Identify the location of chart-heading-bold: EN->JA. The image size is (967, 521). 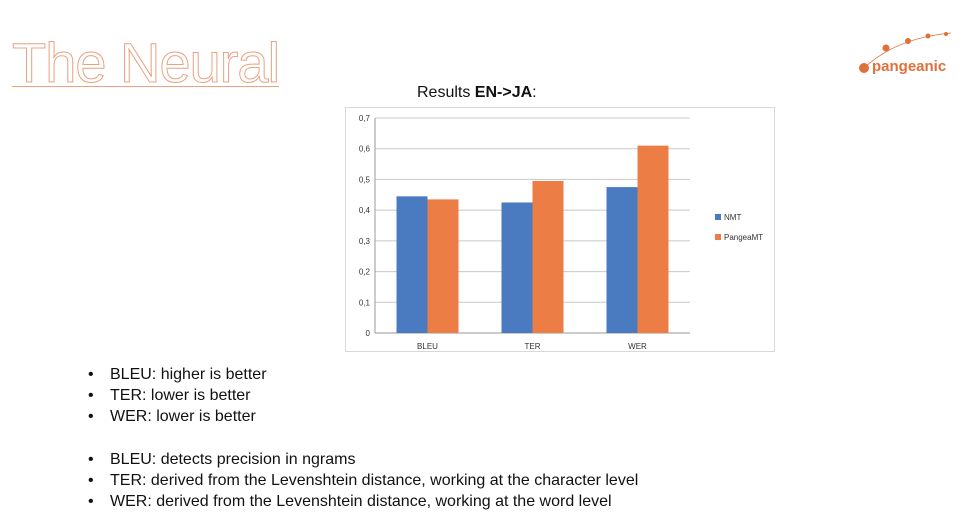
(503, 92).